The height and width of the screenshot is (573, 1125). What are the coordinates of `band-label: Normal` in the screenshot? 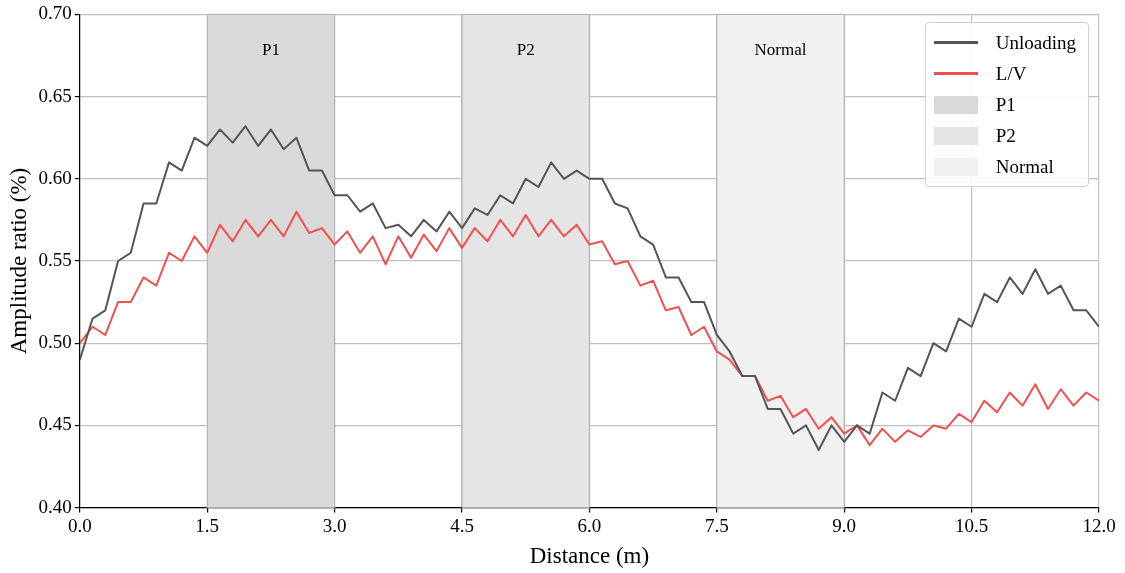 It's located at (780, 49).